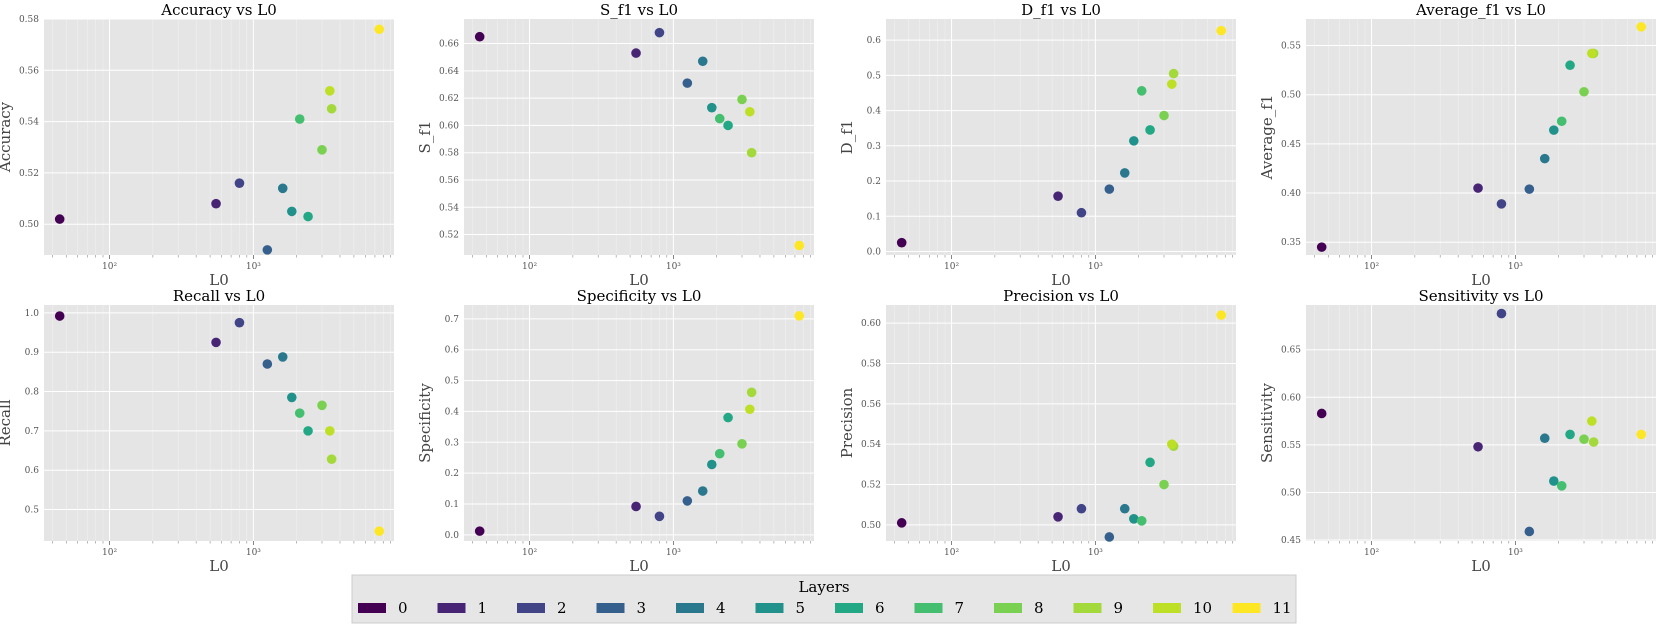  Describe the element at coordinates (639, 137) in the screenshot. I see `plot-area` at that location.